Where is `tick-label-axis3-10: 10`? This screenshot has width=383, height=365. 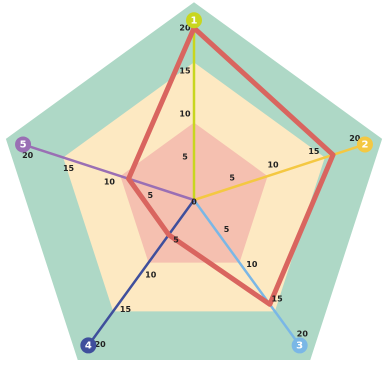
tick-label-axis3-10: 10 is located at coordinates (252, 264).